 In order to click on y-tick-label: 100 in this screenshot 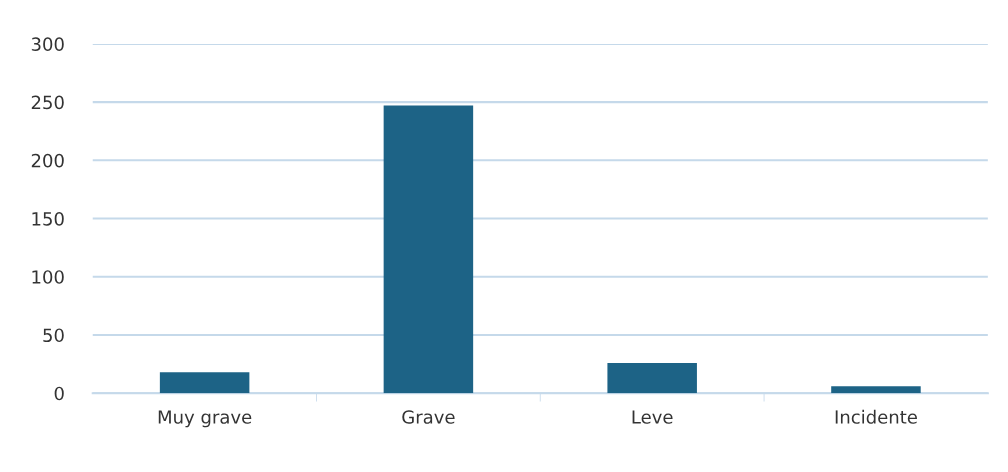, I will do `click(48, 277)`.